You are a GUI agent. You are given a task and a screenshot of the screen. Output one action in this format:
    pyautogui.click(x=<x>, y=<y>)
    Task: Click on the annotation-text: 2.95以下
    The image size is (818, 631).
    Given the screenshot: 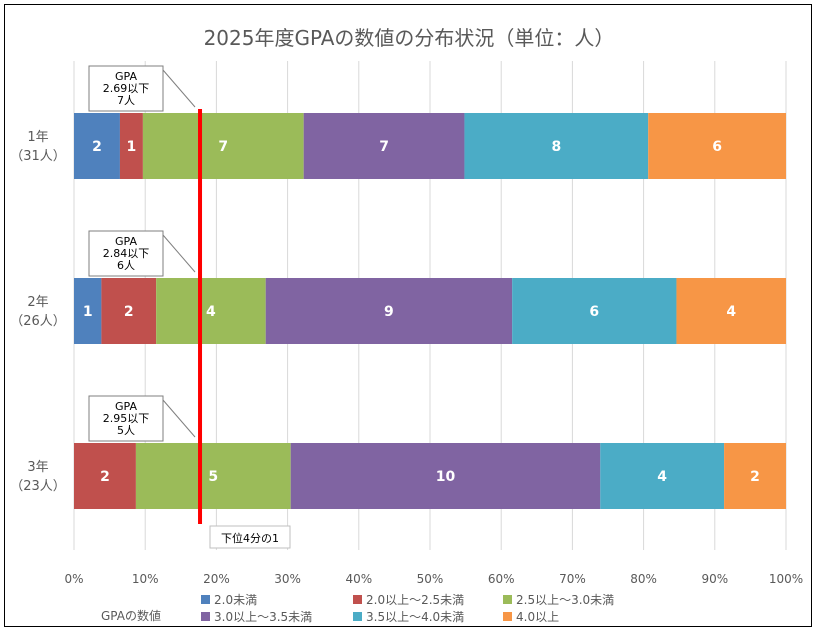 What is the action you would take?
    pyautogui.click(x=126, y=418)
    